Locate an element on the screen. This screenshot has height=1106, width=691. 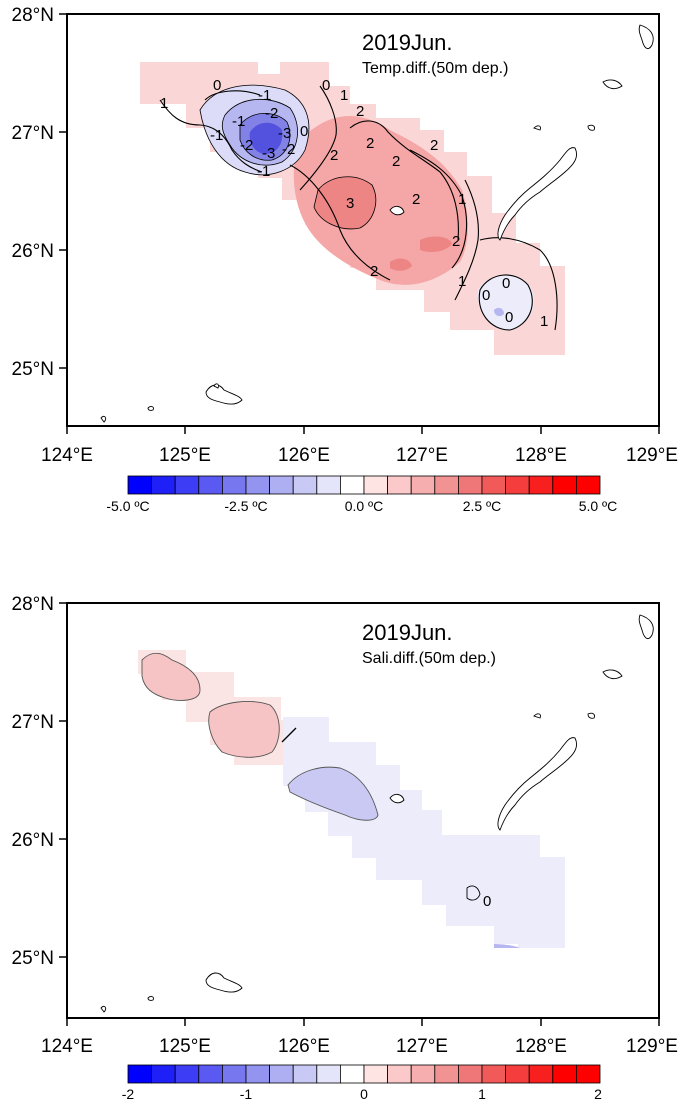
temp-x-axis-labels: 124°E 125°E 126°E 127°E 128°E 129°E is located at coordinates (359, 455).